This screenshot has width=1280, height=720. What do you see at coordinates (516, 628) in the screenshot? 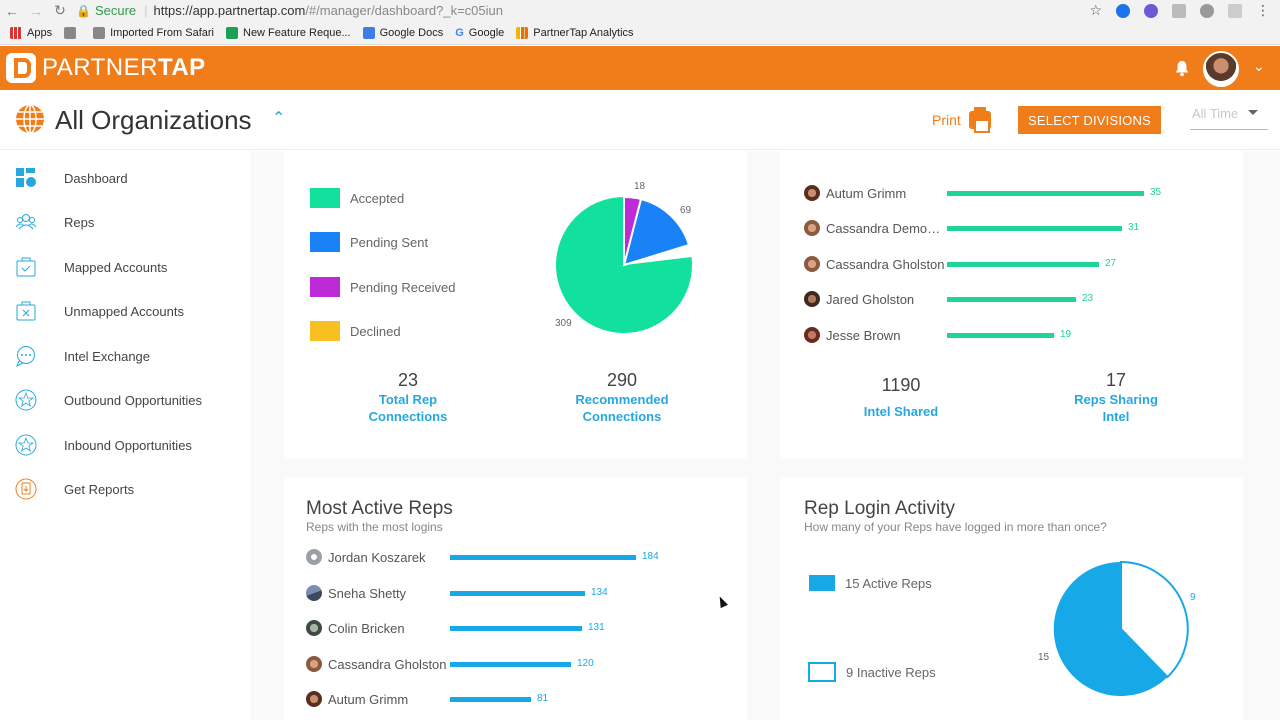
I see `bar-colin-bricken` at bounding box center [516, 628].